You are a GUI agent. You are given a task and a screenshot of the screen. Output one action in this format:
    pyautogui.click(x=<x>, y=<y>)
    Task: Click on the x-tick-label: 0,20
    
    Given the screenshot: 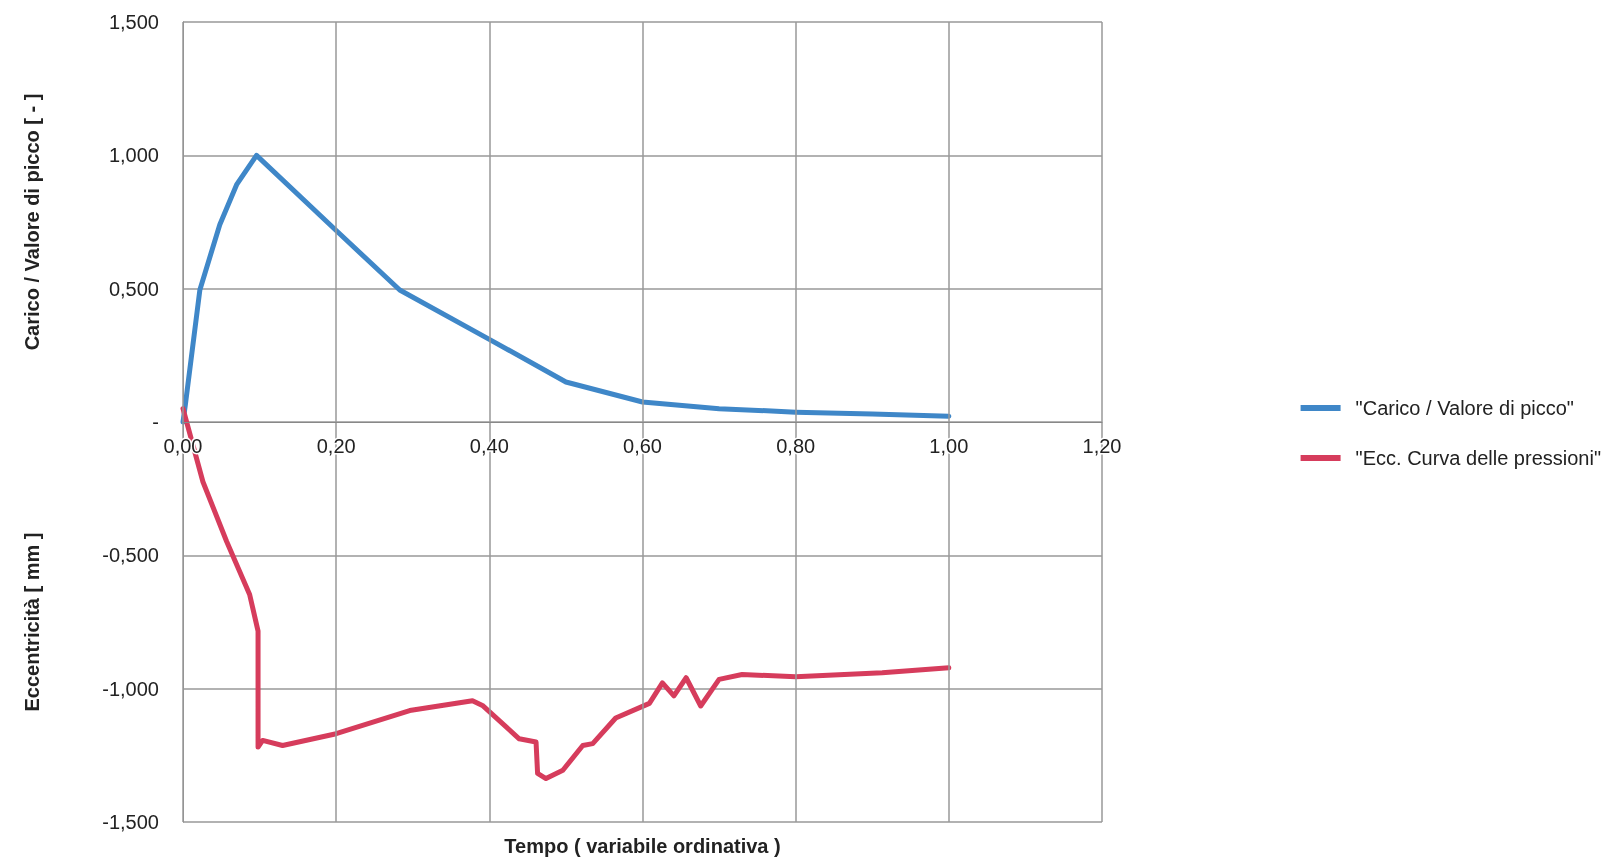 What is the action you would take?
    pyautogui.click(x=336, y=446)
    